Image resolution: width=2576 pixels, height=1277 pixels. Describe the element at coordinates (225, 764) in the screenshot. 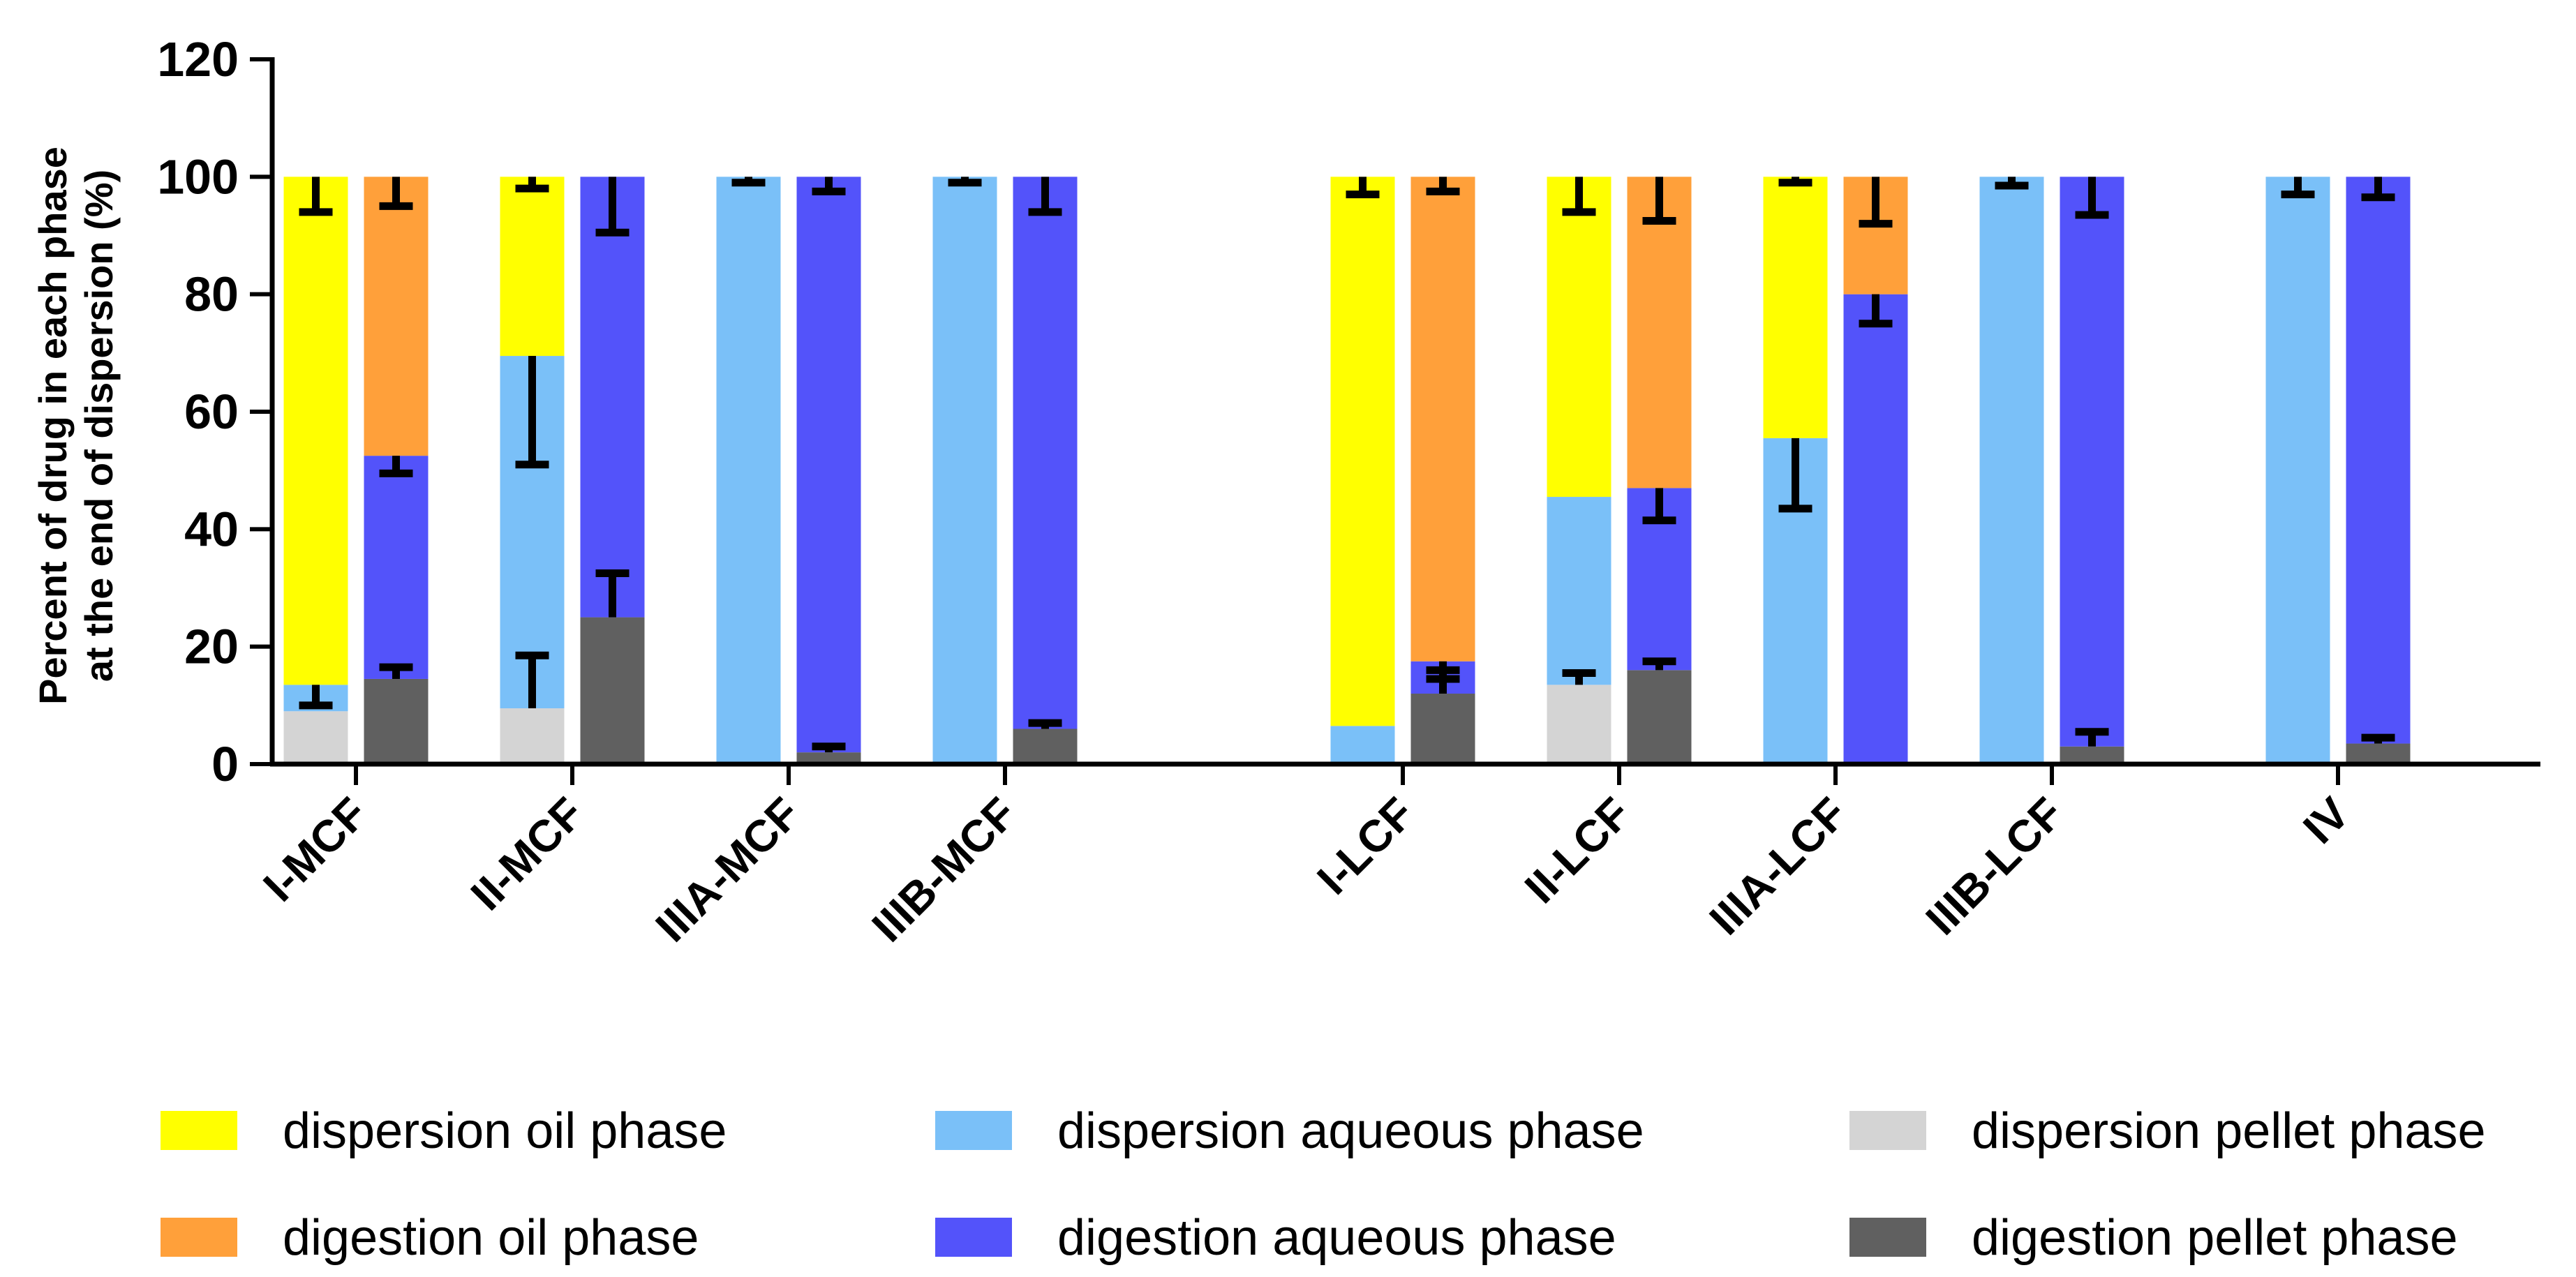

I see `y-tick-label-0: 0` at that location.